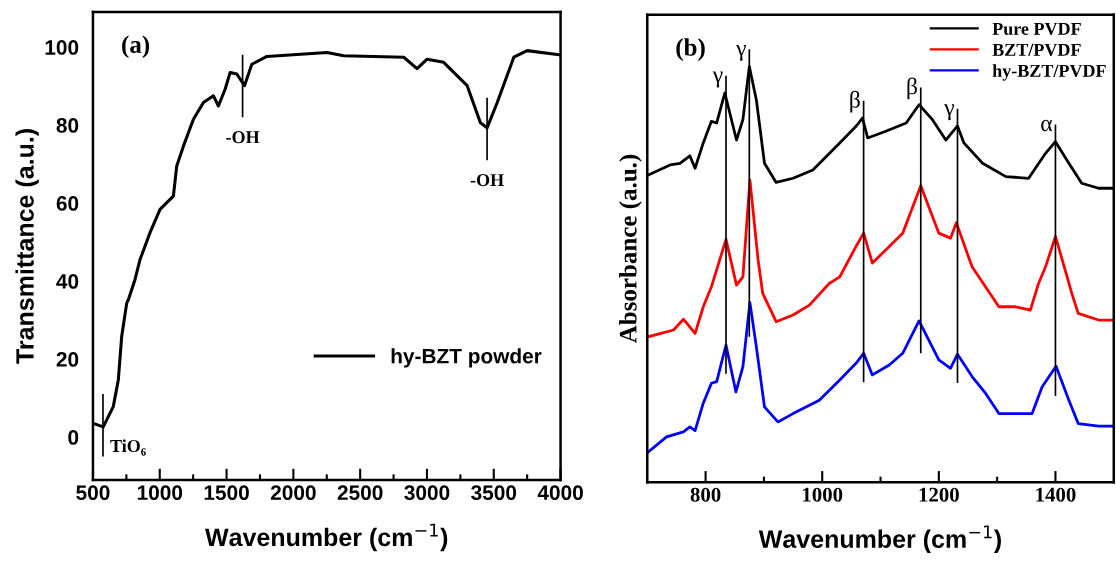 The height and width of the screenshot is (572, 1116). I want to click on legend-label: hy-BZT/PVDF, so click(1049, 72).